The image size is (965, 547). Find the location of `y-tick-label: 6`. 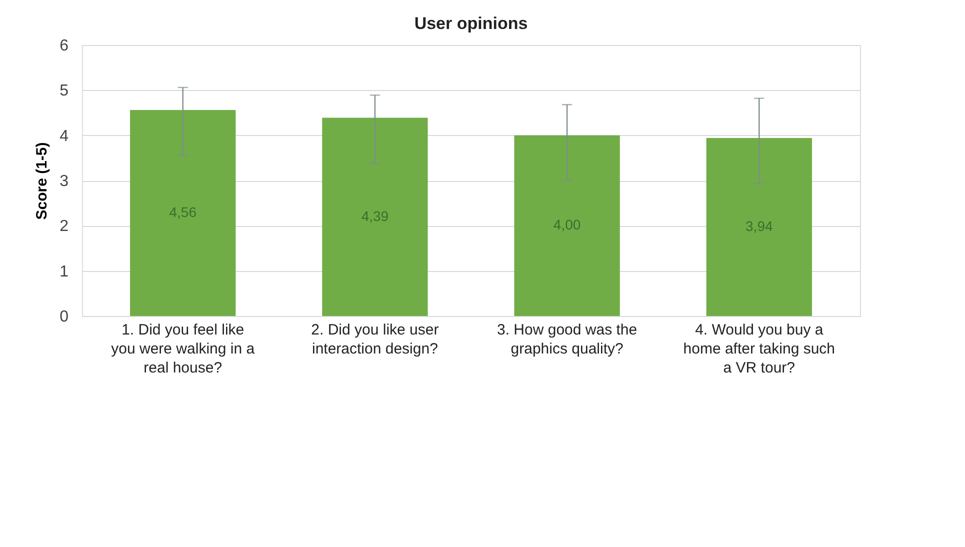

y-tick-label: 6 is located at coordinates (64, 46).